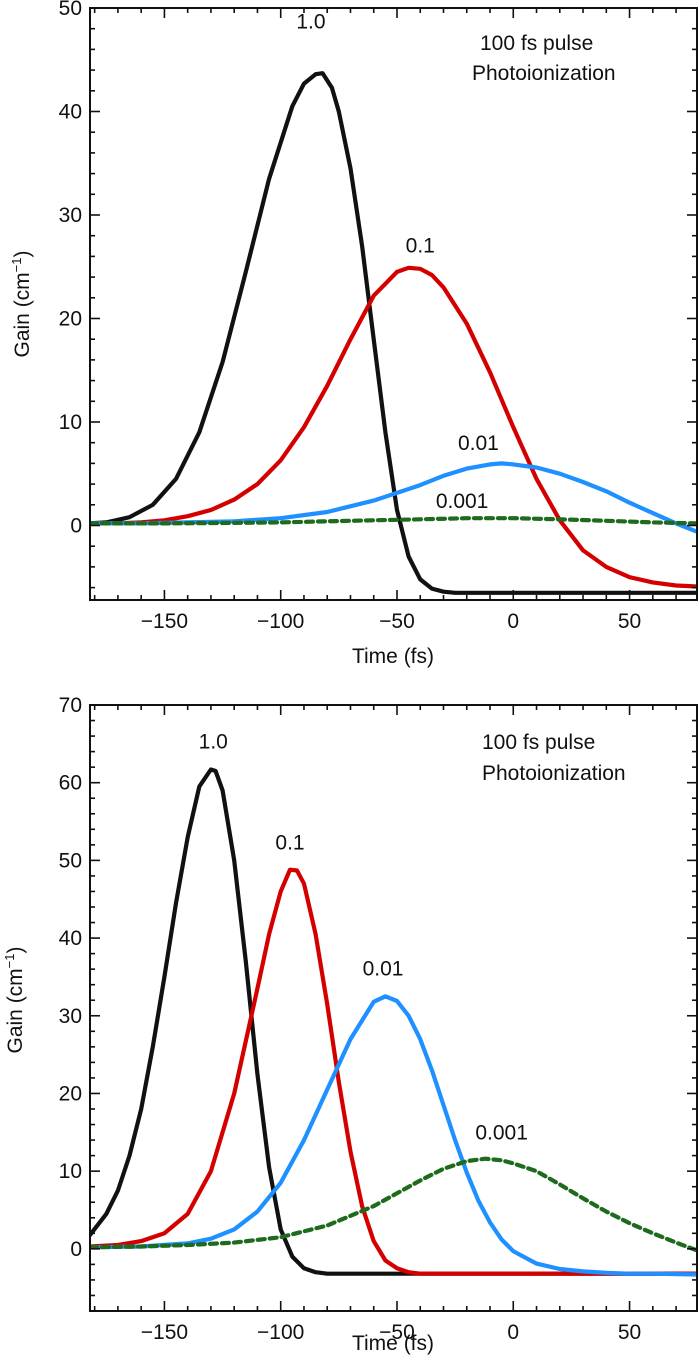  Describe the element at coordinates (70, 783) in the screenshot. I see `y-tick-label: 60` at that location.